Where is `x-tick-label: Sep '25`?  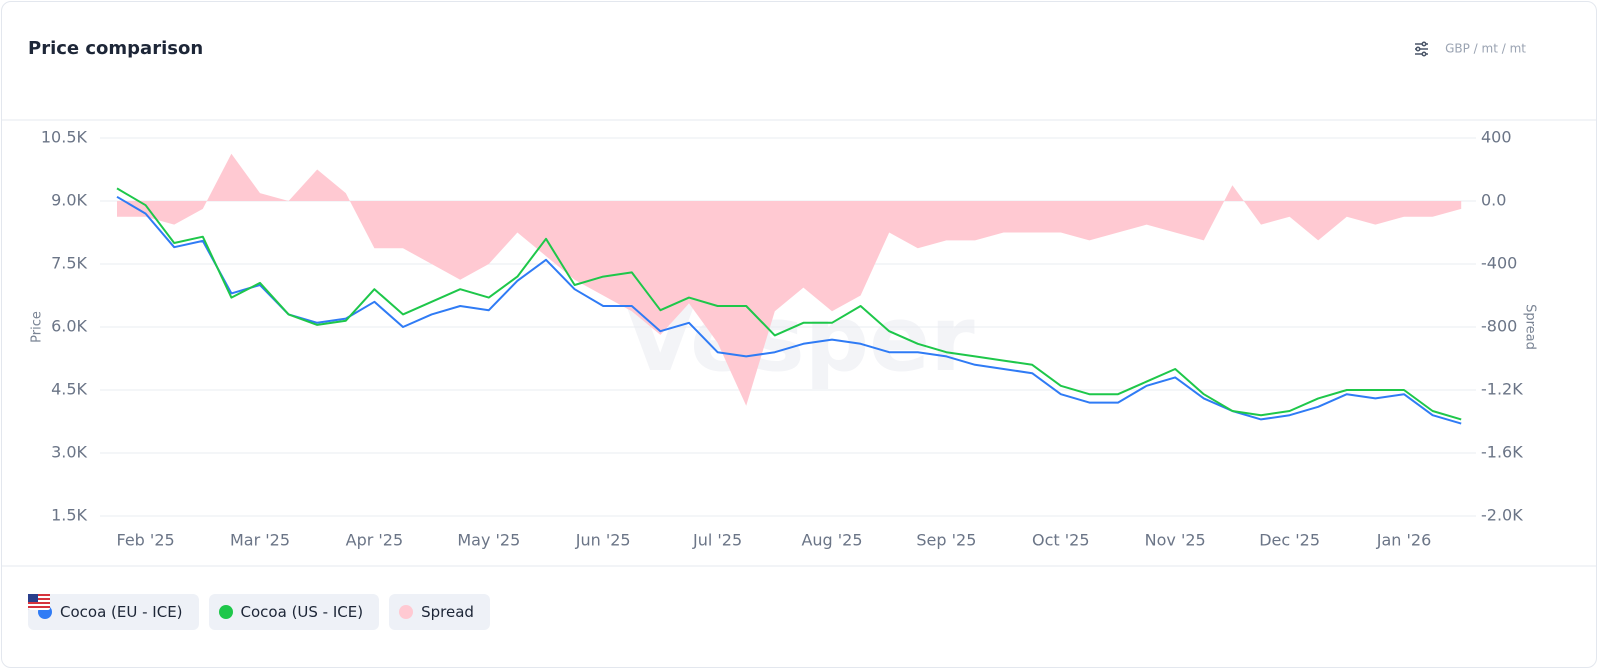
x-tick-label: Sep '25 is located at coordinates (946, 540).